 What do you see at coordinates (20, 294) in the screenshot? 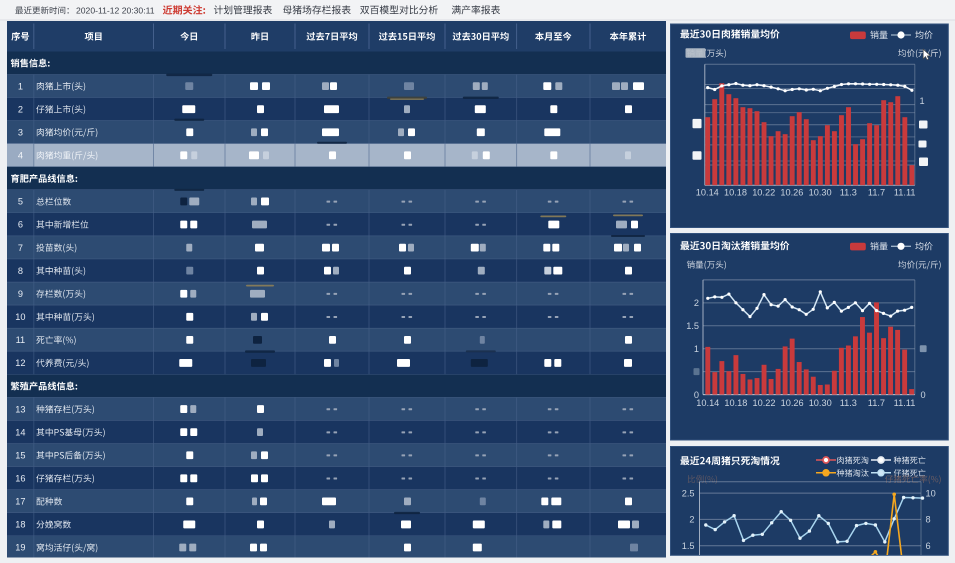
I see `svg-text: 9` at bounding box center [20, 294].